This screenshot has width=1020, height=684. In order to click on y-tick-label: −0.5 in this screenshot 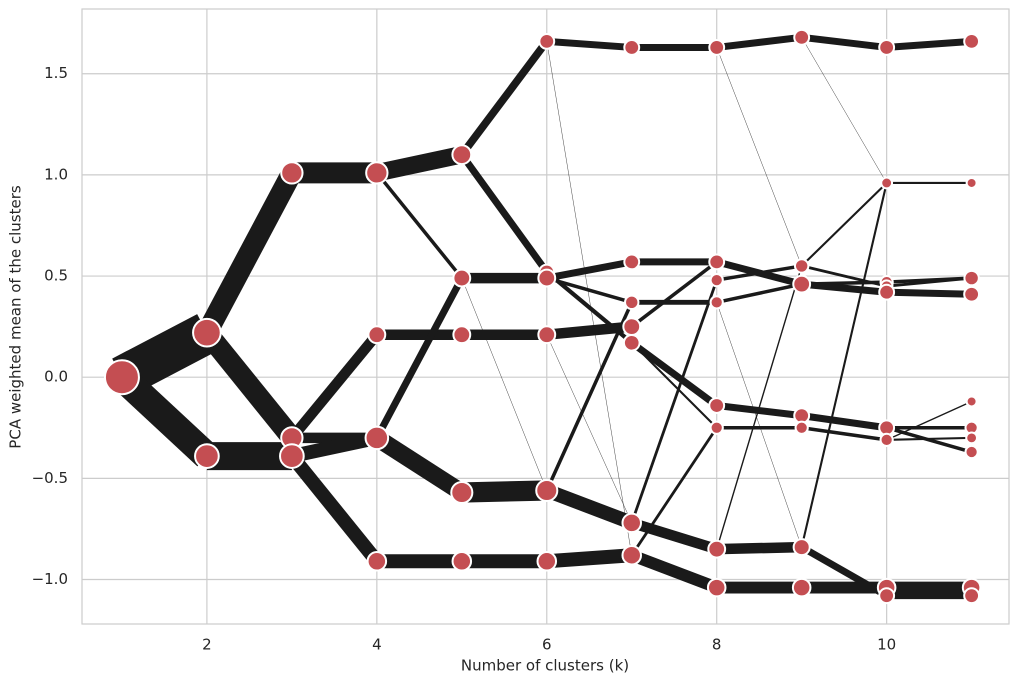, I will do `click(50, 478)`.